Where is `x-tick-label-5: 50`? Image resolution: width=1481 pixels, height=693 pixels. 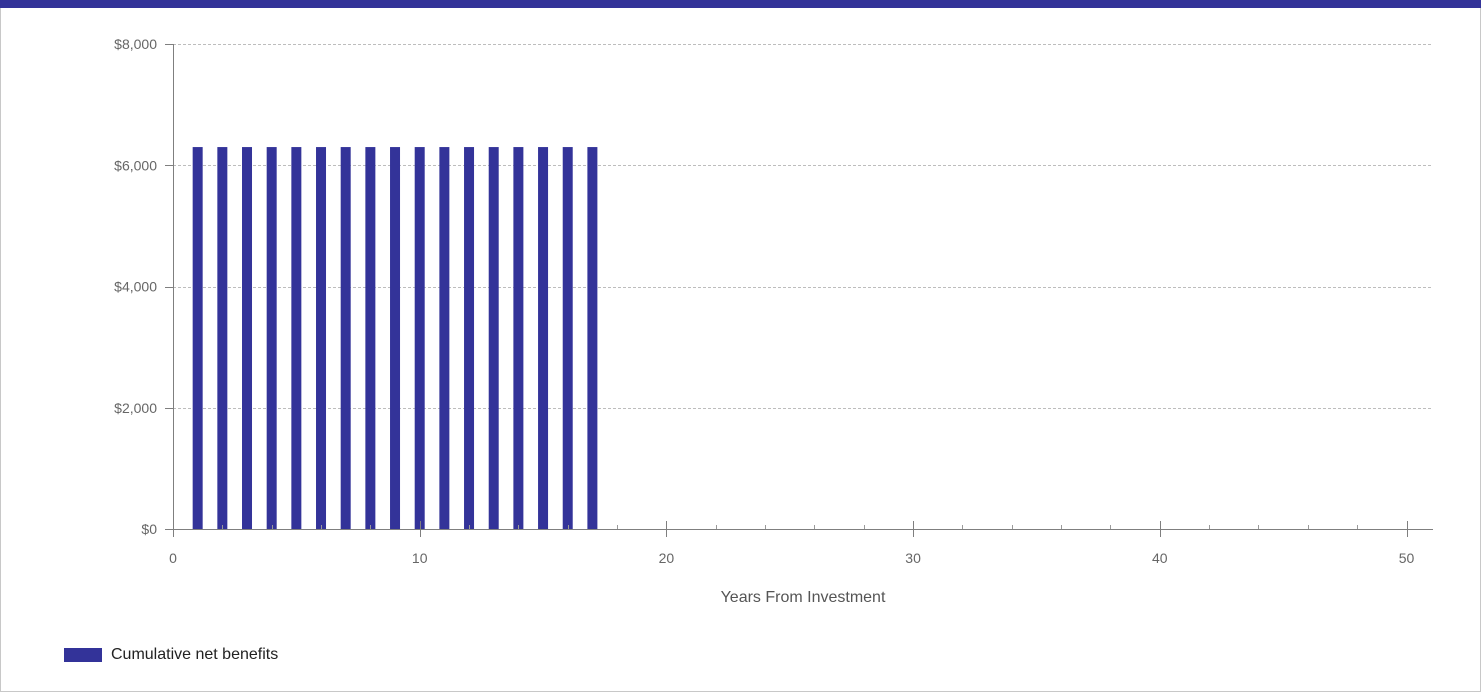
x-tick-label-5: 50 is located at coordinates (1407, 558).